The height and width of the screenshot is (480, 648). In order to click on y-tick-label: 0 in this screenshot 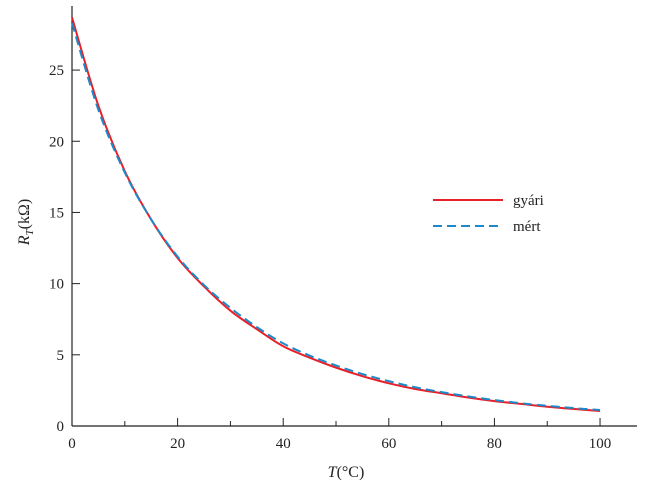, I will do `click(61, 427)`.